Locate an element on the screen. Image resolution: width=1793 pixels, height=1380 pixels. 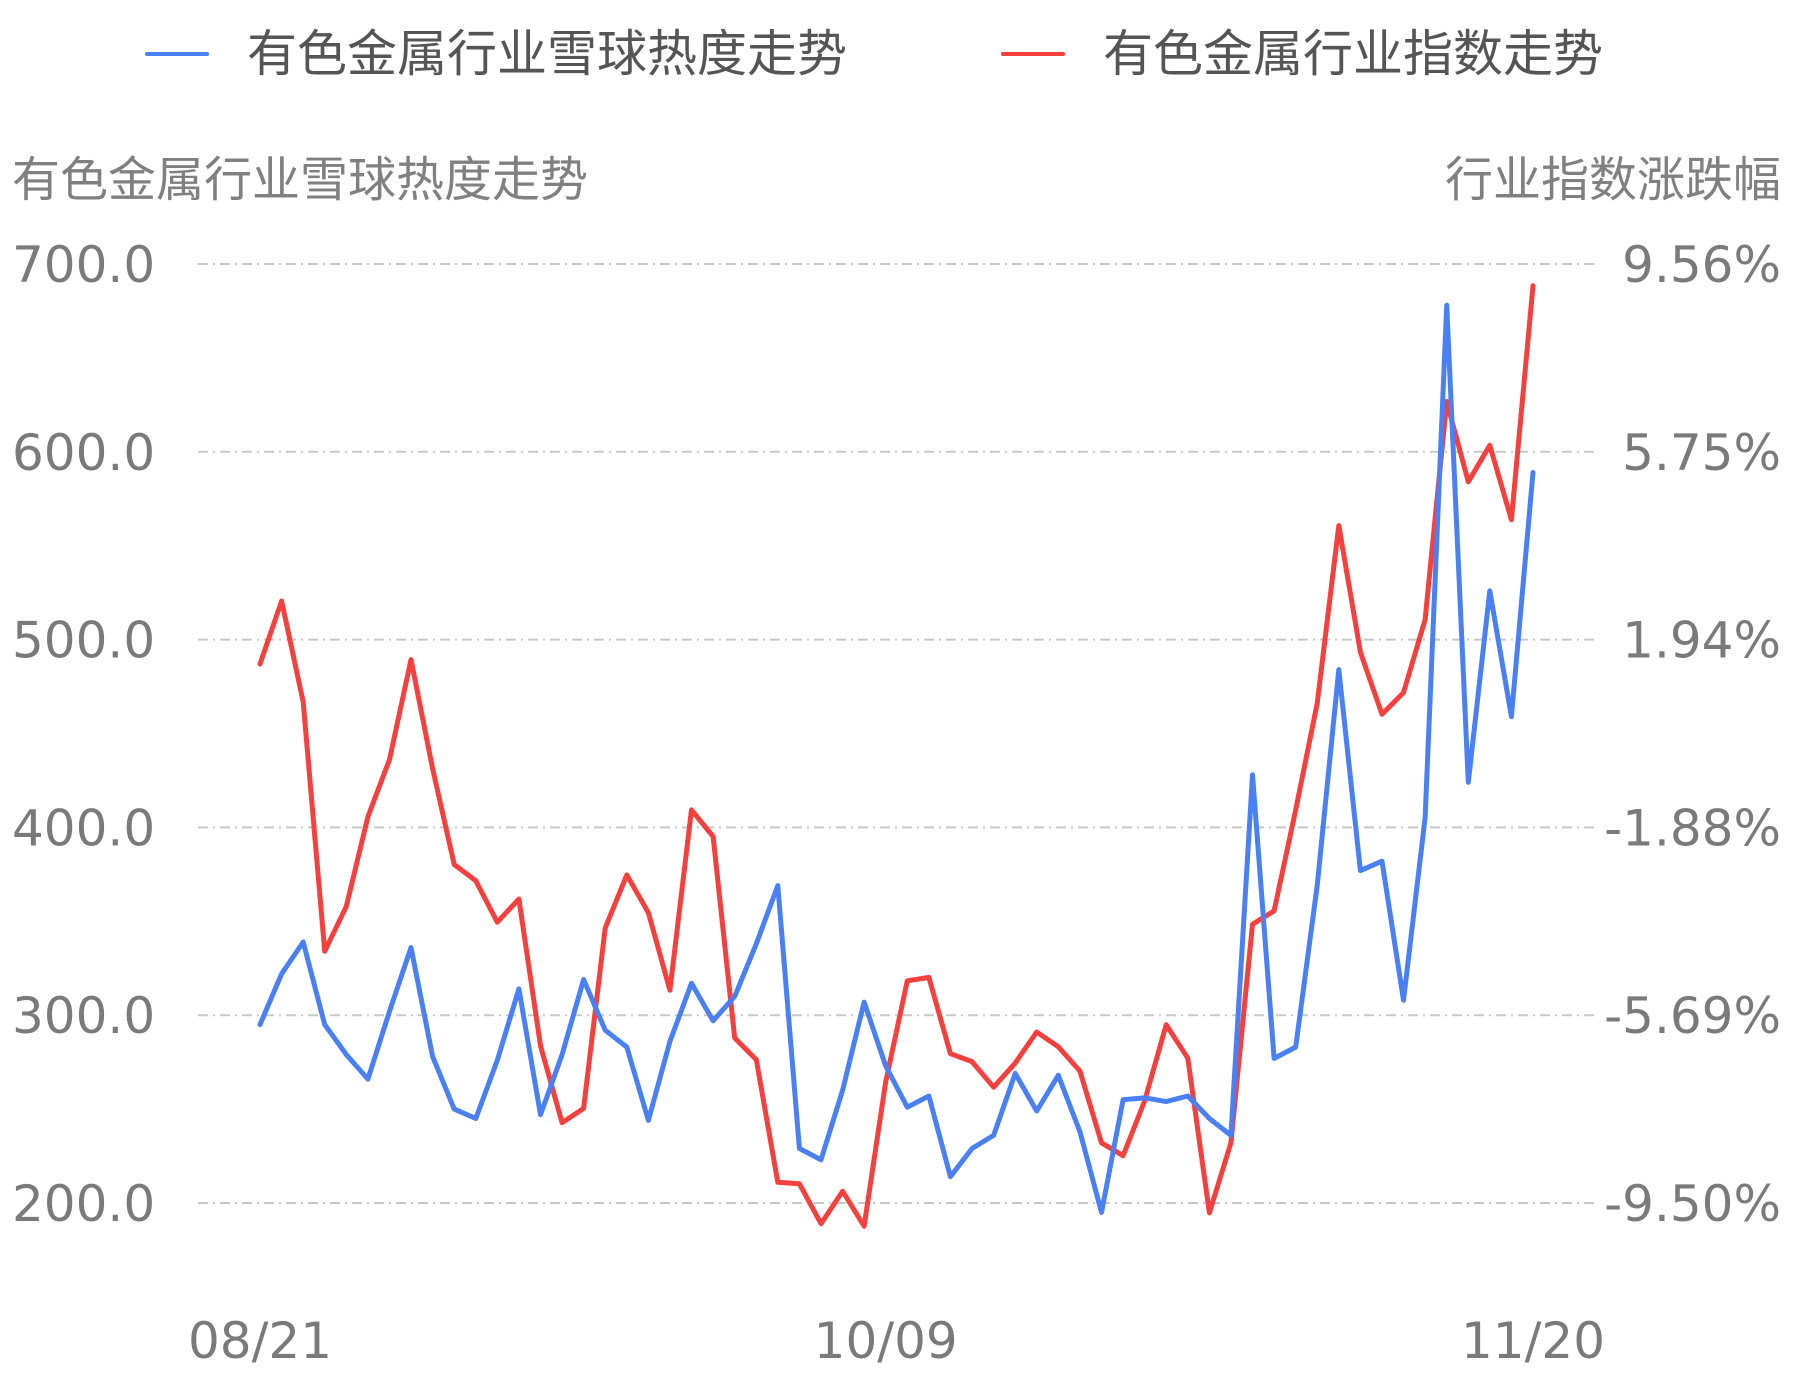
right-axis-ticks: 9.56% 5.75% 1.94% -1.88% -5.69% -9.50% is located at coordinates (1692, 734).